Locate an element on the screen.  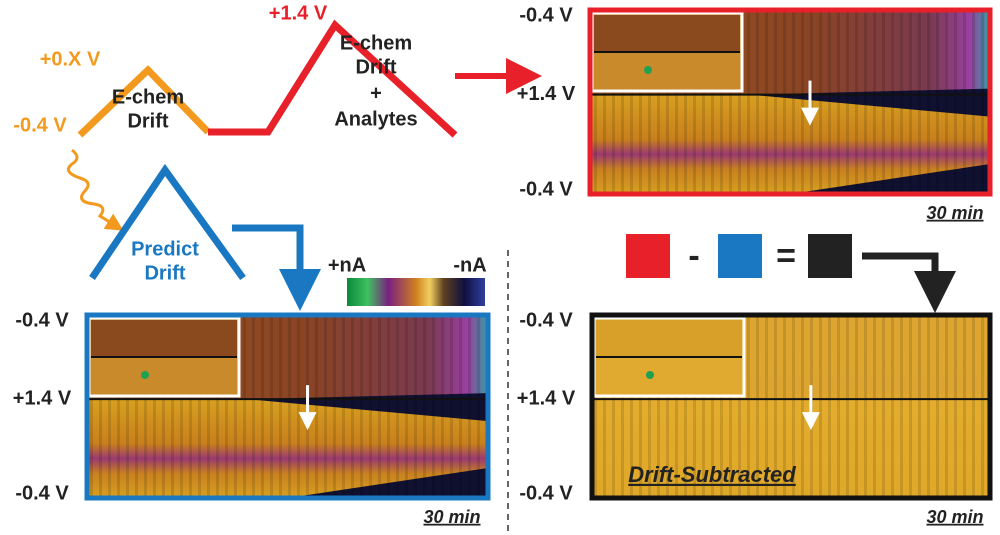
peak2-label: +1.4 V is located at coordinates (298, 13).